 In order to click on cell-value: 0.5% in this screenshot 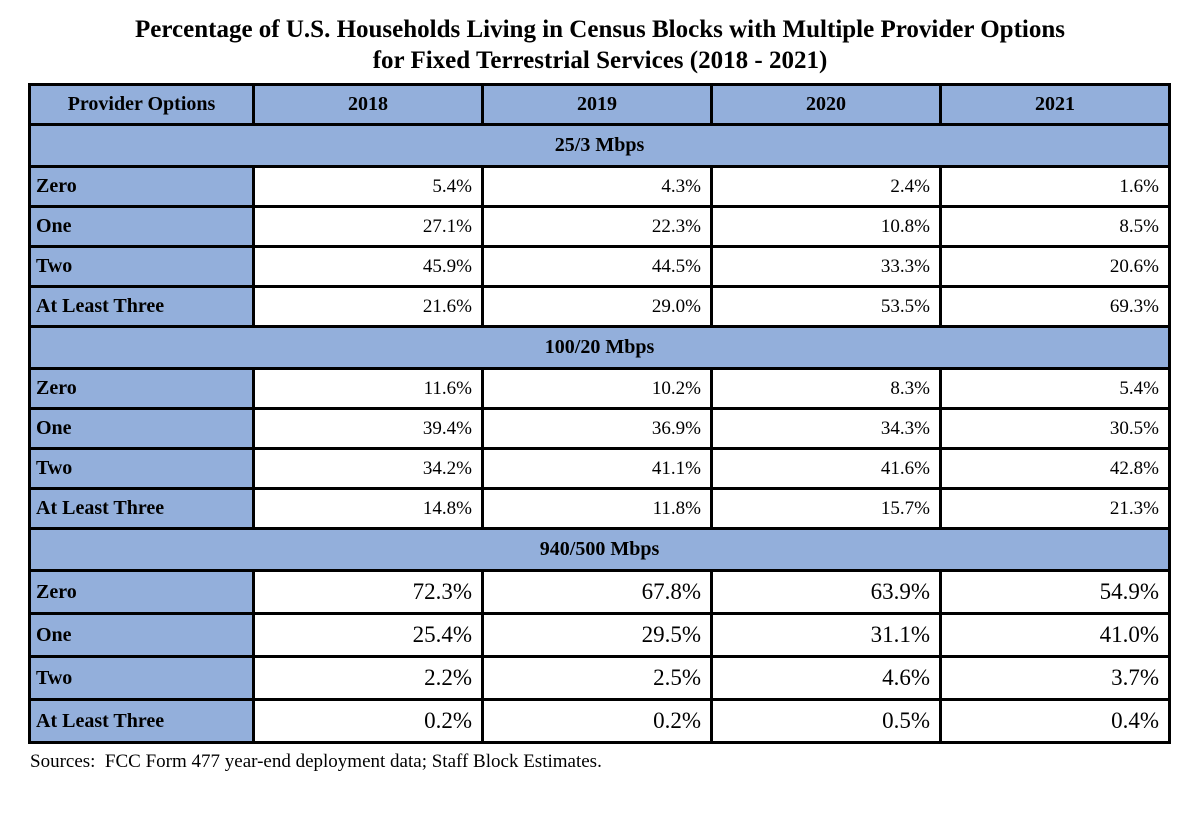, I will do `click(826, 721)`.